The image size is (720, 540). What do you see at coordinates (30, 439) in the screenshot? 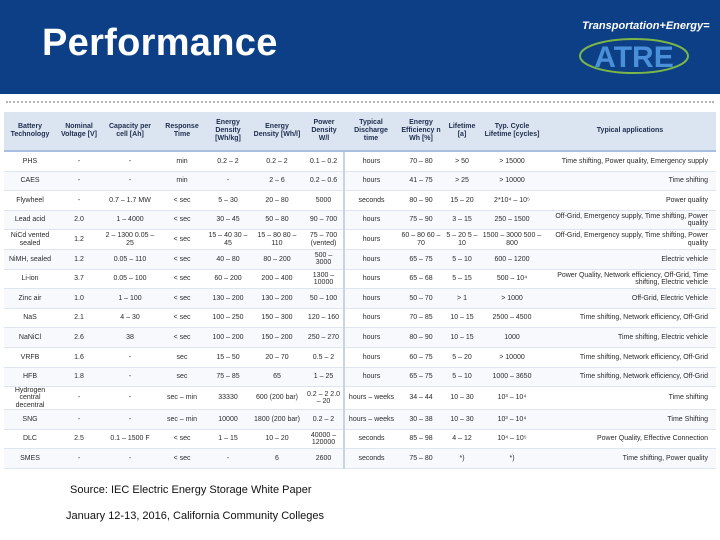
I see `technology-cell: DLC` at bounding box center [30, 439].